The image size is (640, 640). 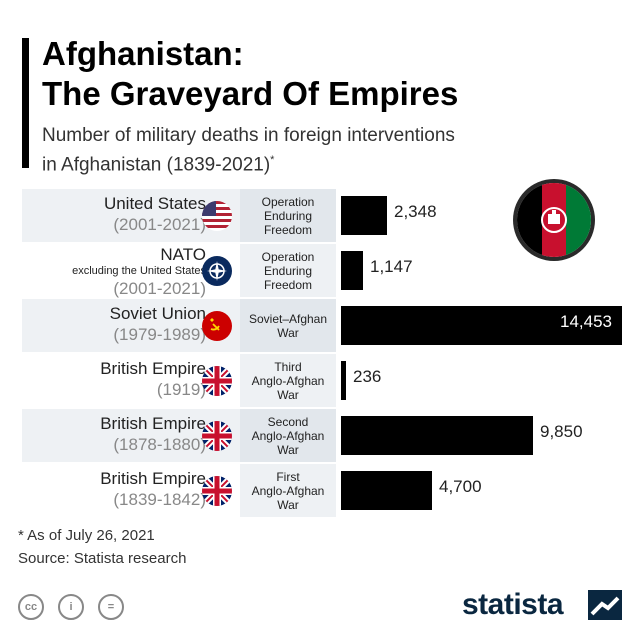 What do you see at coordinates (288, 421) in the screenshot?
I see `operation-line: Second` at bounding box center [288, 421].